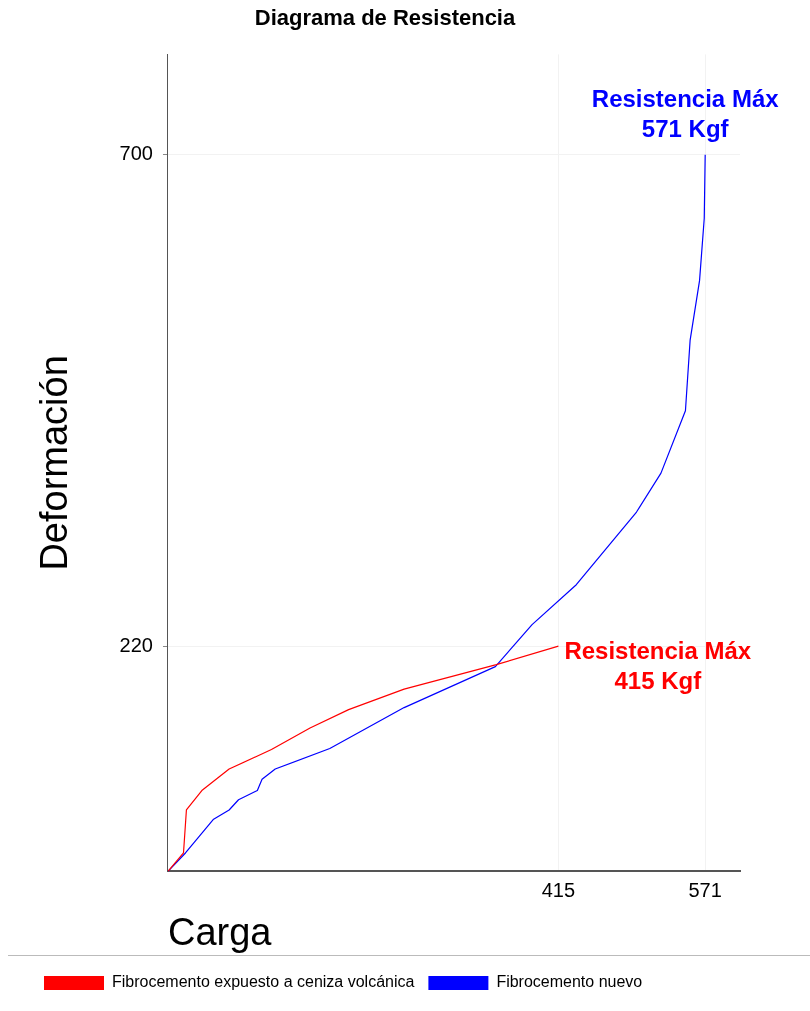  What do you see at coordinates (136, 644) in the screenshot?
I see `y-tick-label: 220` at bounding box center [136, 644].